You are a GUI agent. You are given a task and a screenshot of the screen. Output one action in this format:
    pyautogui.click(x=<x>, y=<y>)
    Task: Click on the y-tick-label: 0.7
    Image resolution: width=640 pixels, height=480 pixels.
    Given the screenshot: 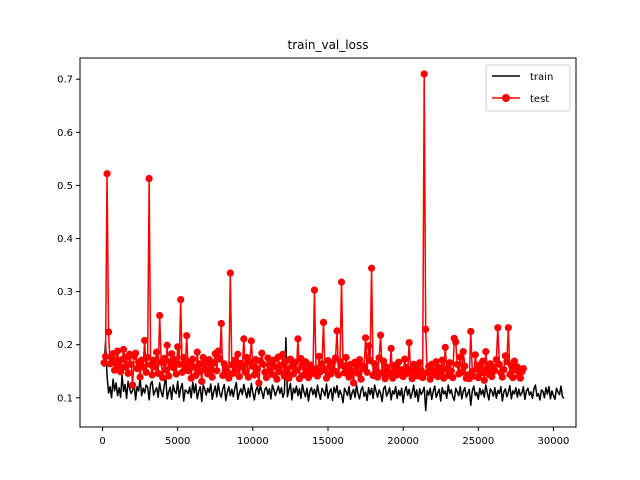 What is the action you would take?
    pyautogui.click(x=65, y=80)
    